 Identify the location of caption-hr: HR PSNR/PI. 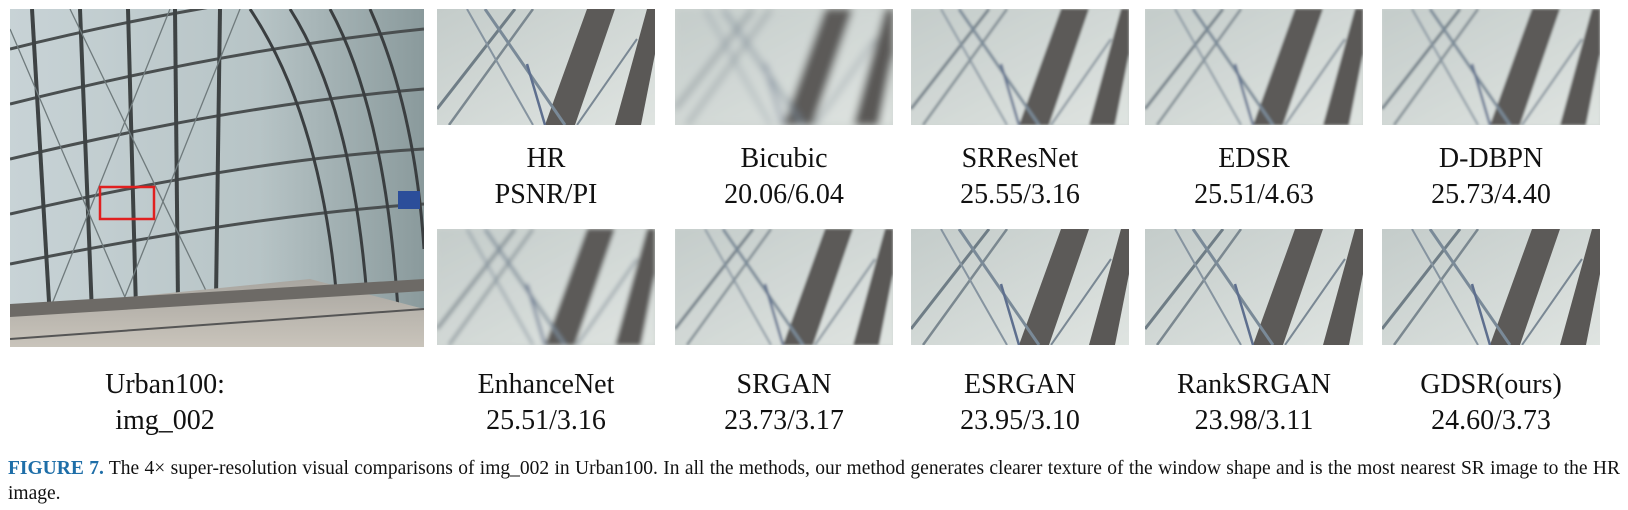
(546, 177).